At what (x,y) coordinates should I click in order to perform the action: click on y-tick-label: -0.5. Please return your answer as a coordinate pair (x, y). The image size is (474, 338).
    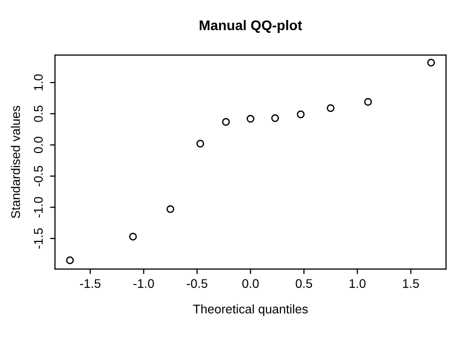
    Looking at the image, I should click on (38, 176).